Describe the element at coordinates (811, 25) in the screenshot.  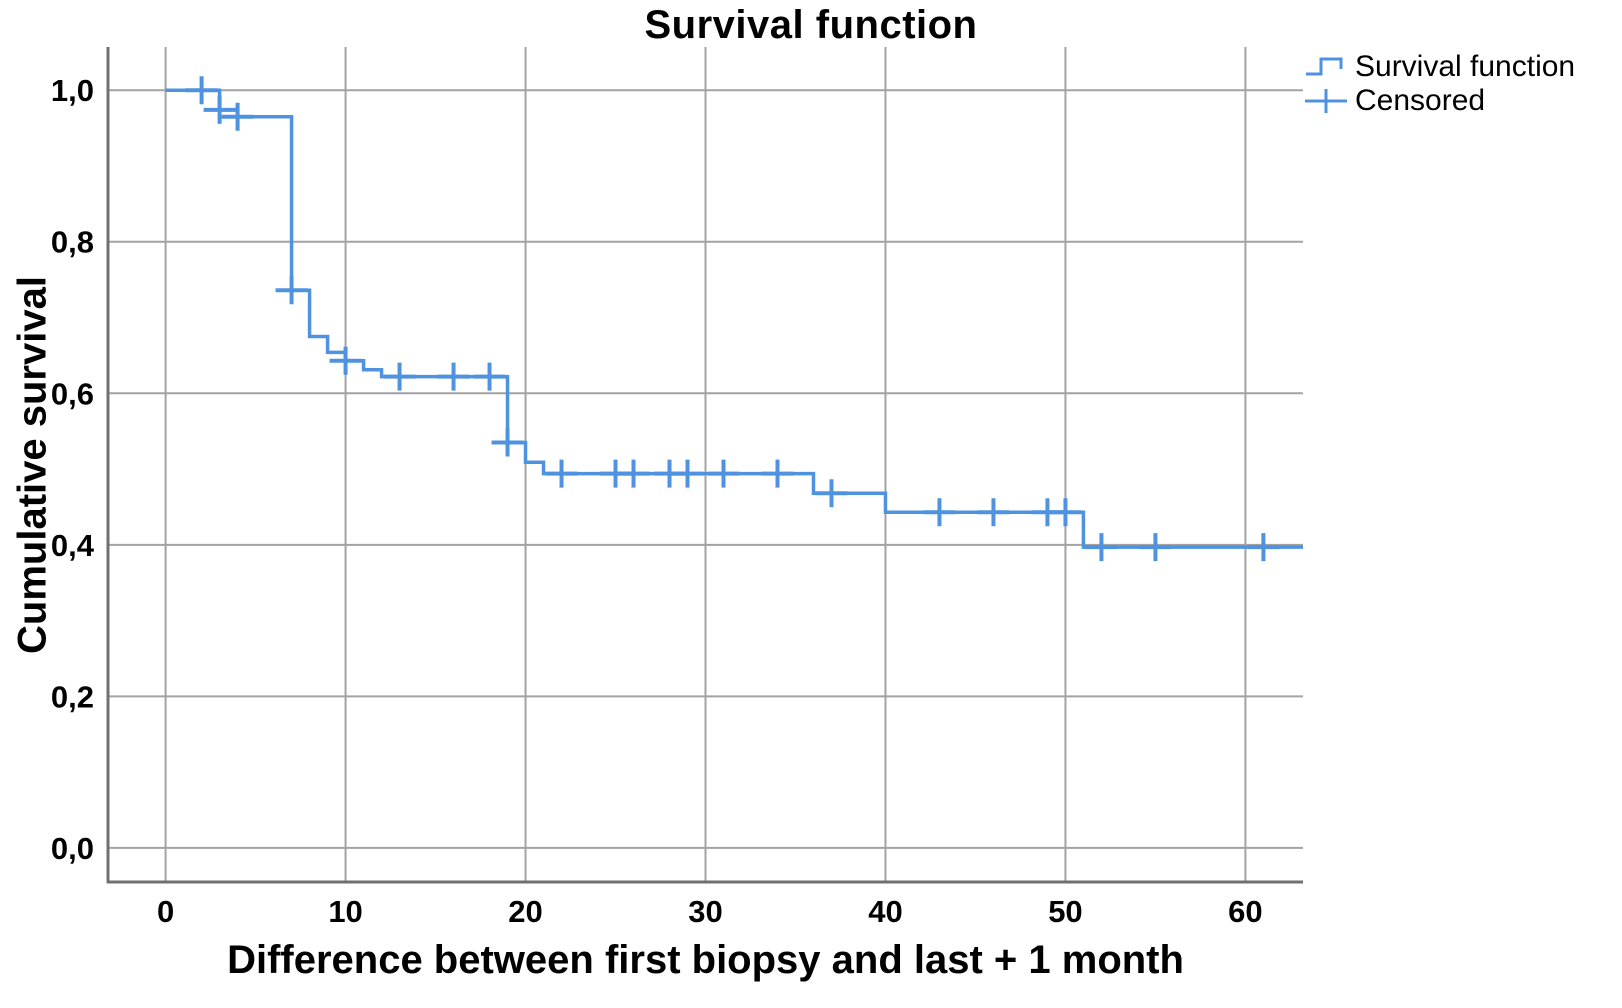
I see `chart-title: Survival function` at that location.